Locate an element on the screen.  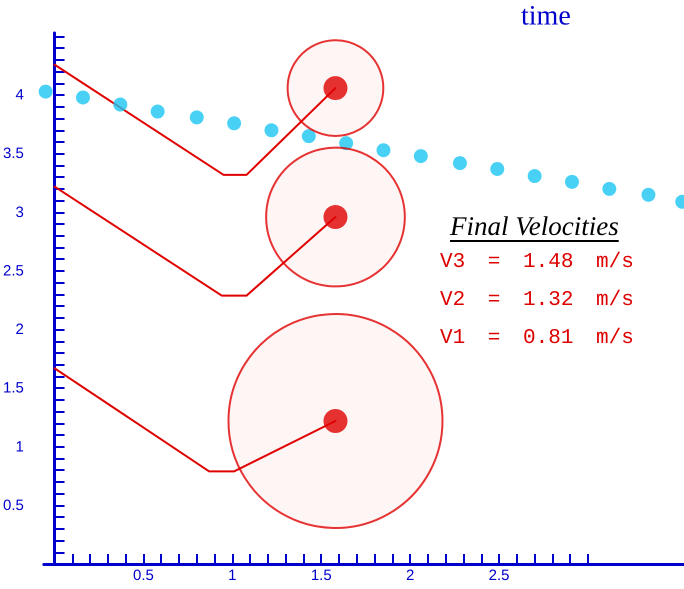
x-tick-label: 2.5 is located at coordinates (499, 575).